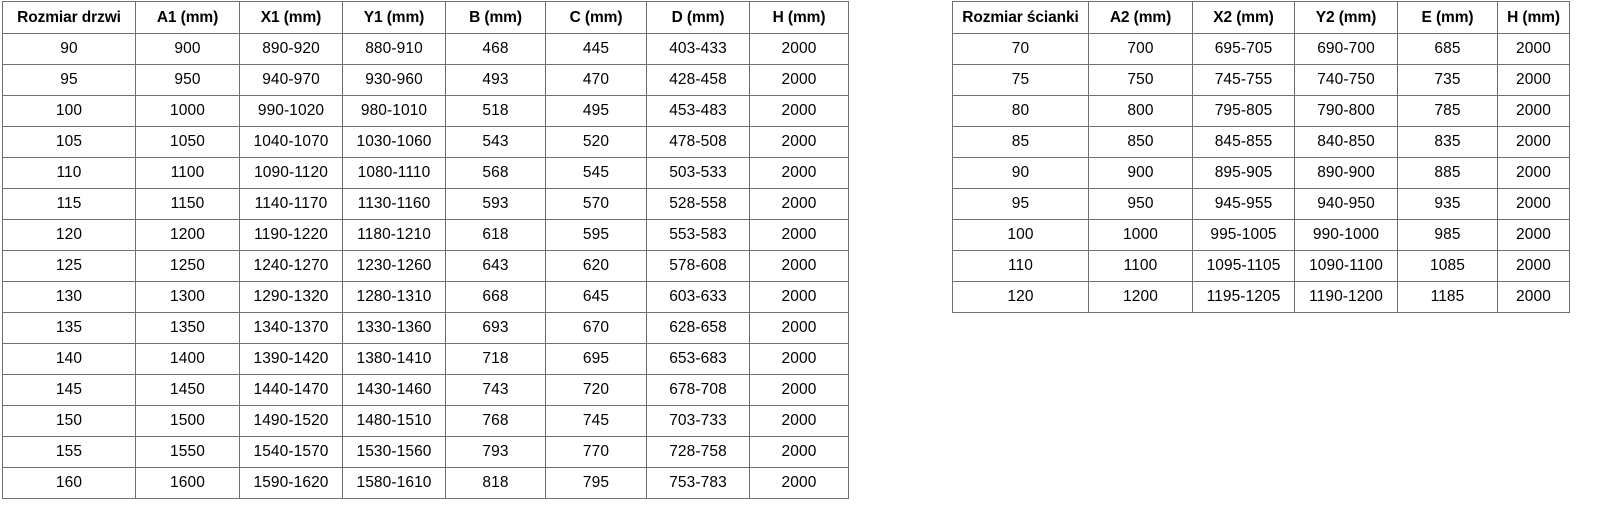 The height and width of the screenshot is (514, 1600). Describe the element at coordinates (1346, 173) in the screenshot. I see `walls-cell-r4-c3: 890-900` at that location.